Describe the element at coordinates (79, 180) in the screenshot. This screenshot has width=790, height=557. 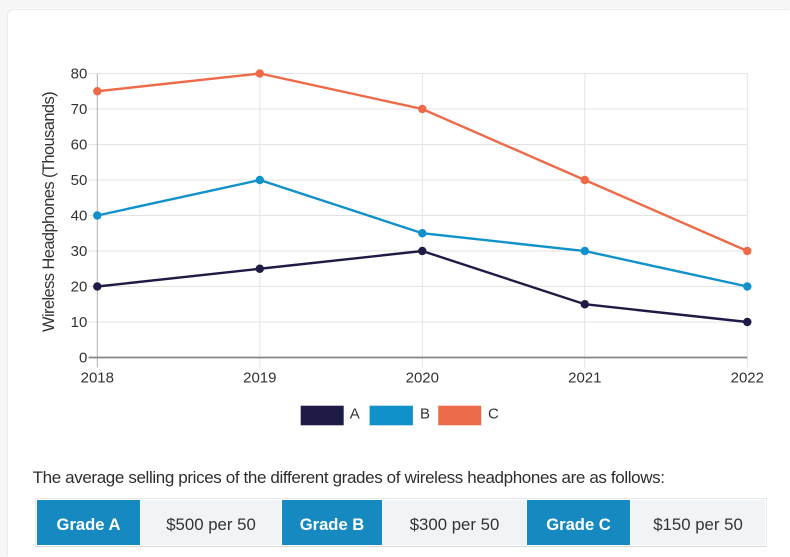
I see `svg-text: 50` at that location.